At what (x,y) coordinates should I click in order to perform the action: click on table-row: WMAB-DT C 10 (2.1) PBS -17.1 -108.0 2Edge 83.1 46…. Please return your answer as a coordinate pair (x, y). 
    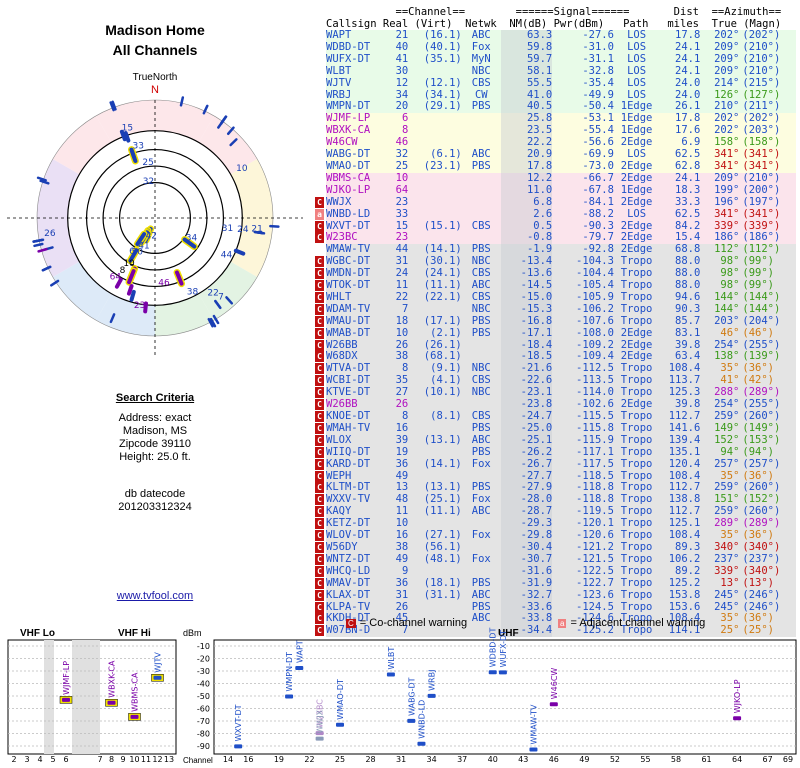
    Looking at the image, I should click on (555, 333).